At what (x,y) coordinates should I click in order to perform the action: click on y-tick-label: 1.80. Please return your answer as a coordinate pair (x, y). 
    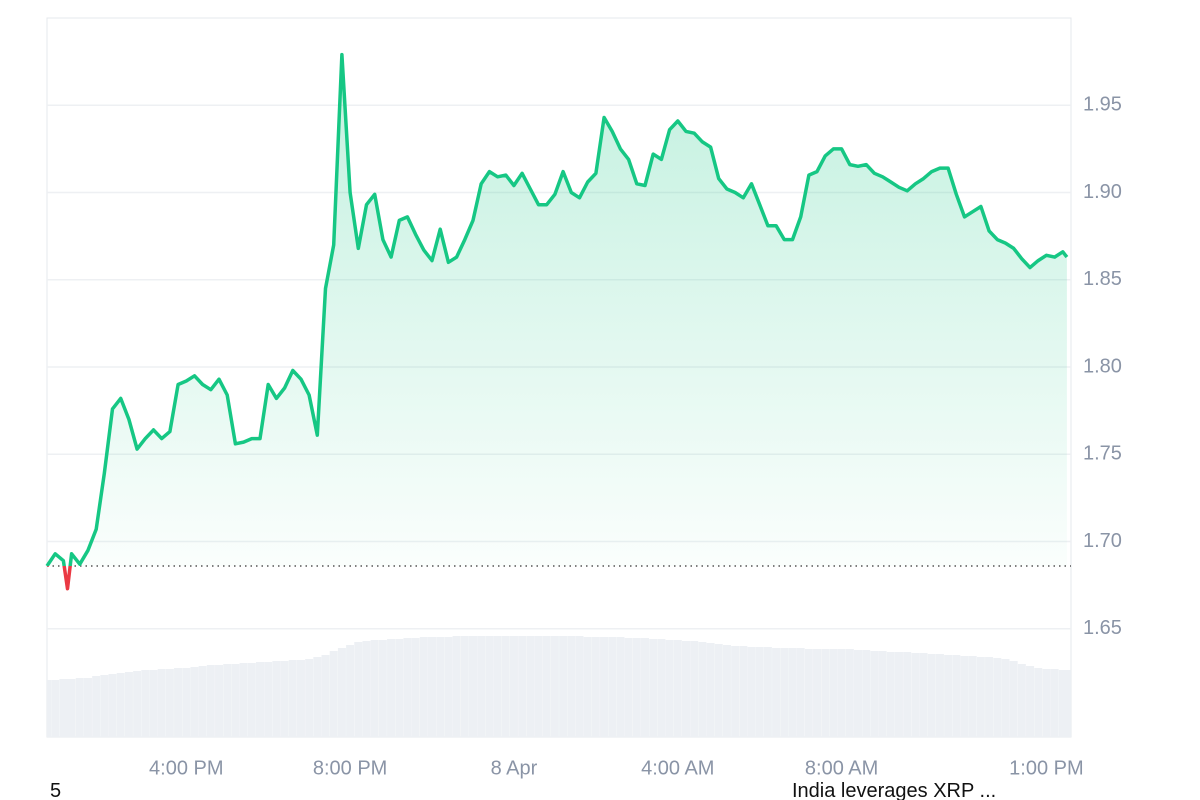
    Looking at the image, I should click on (1102, 366).